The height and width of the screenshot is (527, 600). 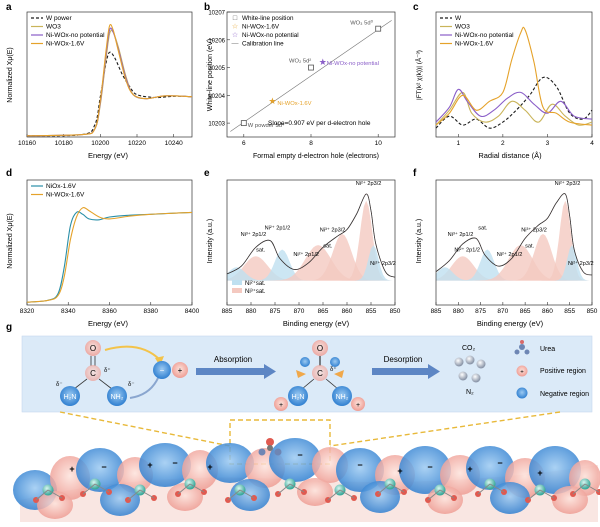 What do you see at coordinates (107, 370) in the screenshot?
I see `delta-plus-c: δ⁺` at bounding box center [107, 370].